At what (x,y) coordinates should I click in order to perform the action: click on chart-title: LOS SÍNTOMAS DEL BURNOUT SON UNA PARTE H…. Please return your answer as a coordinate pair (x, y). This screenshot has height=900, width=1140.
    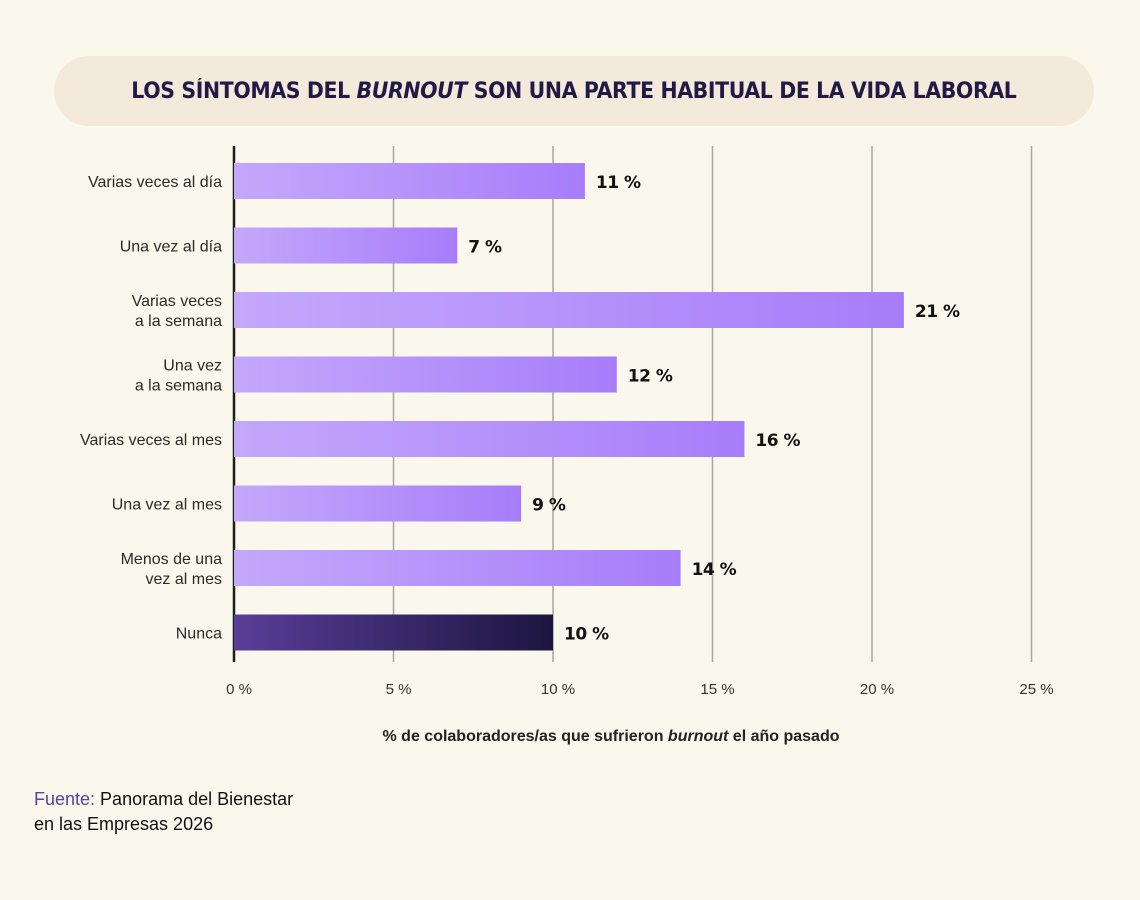
    Looking at the image, I should click on (574, 91).